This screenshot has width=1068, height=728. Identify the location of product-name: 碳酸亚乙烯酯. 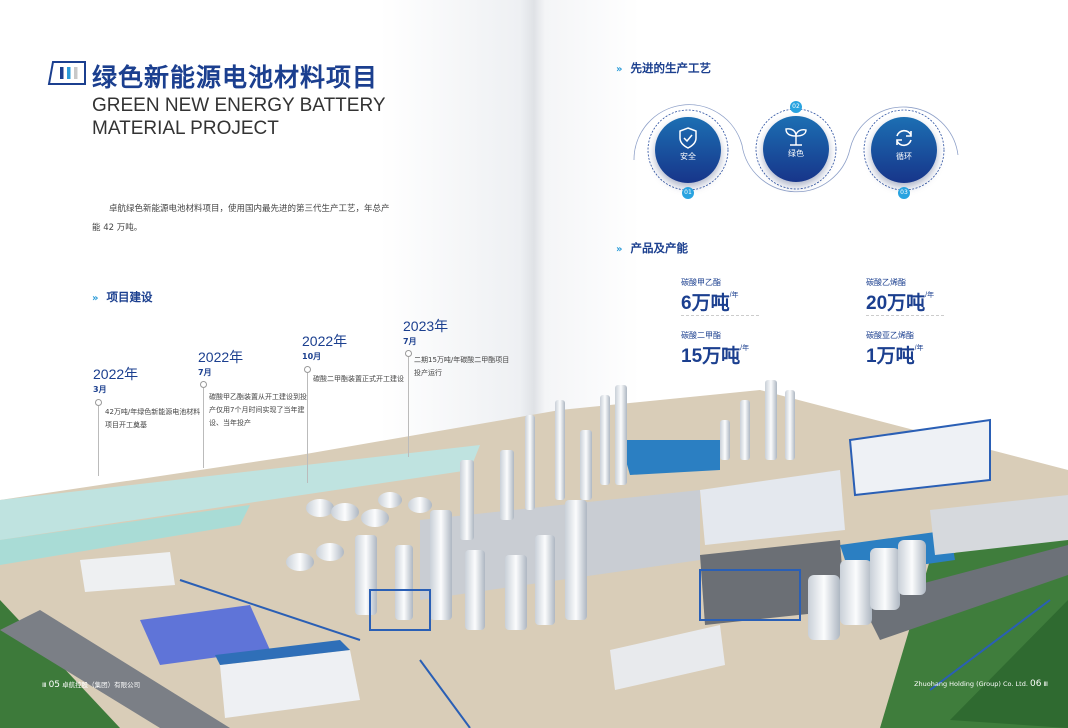
(890, 335).